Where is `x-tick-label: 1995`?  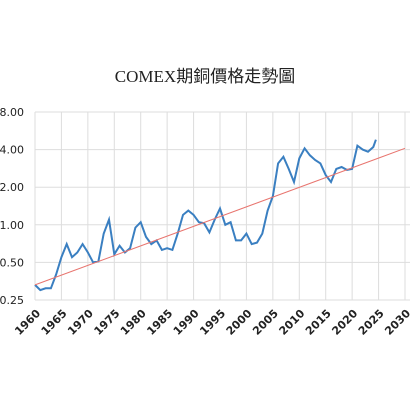 x-tick-label: 1995 is located at coordinates (212, 322).